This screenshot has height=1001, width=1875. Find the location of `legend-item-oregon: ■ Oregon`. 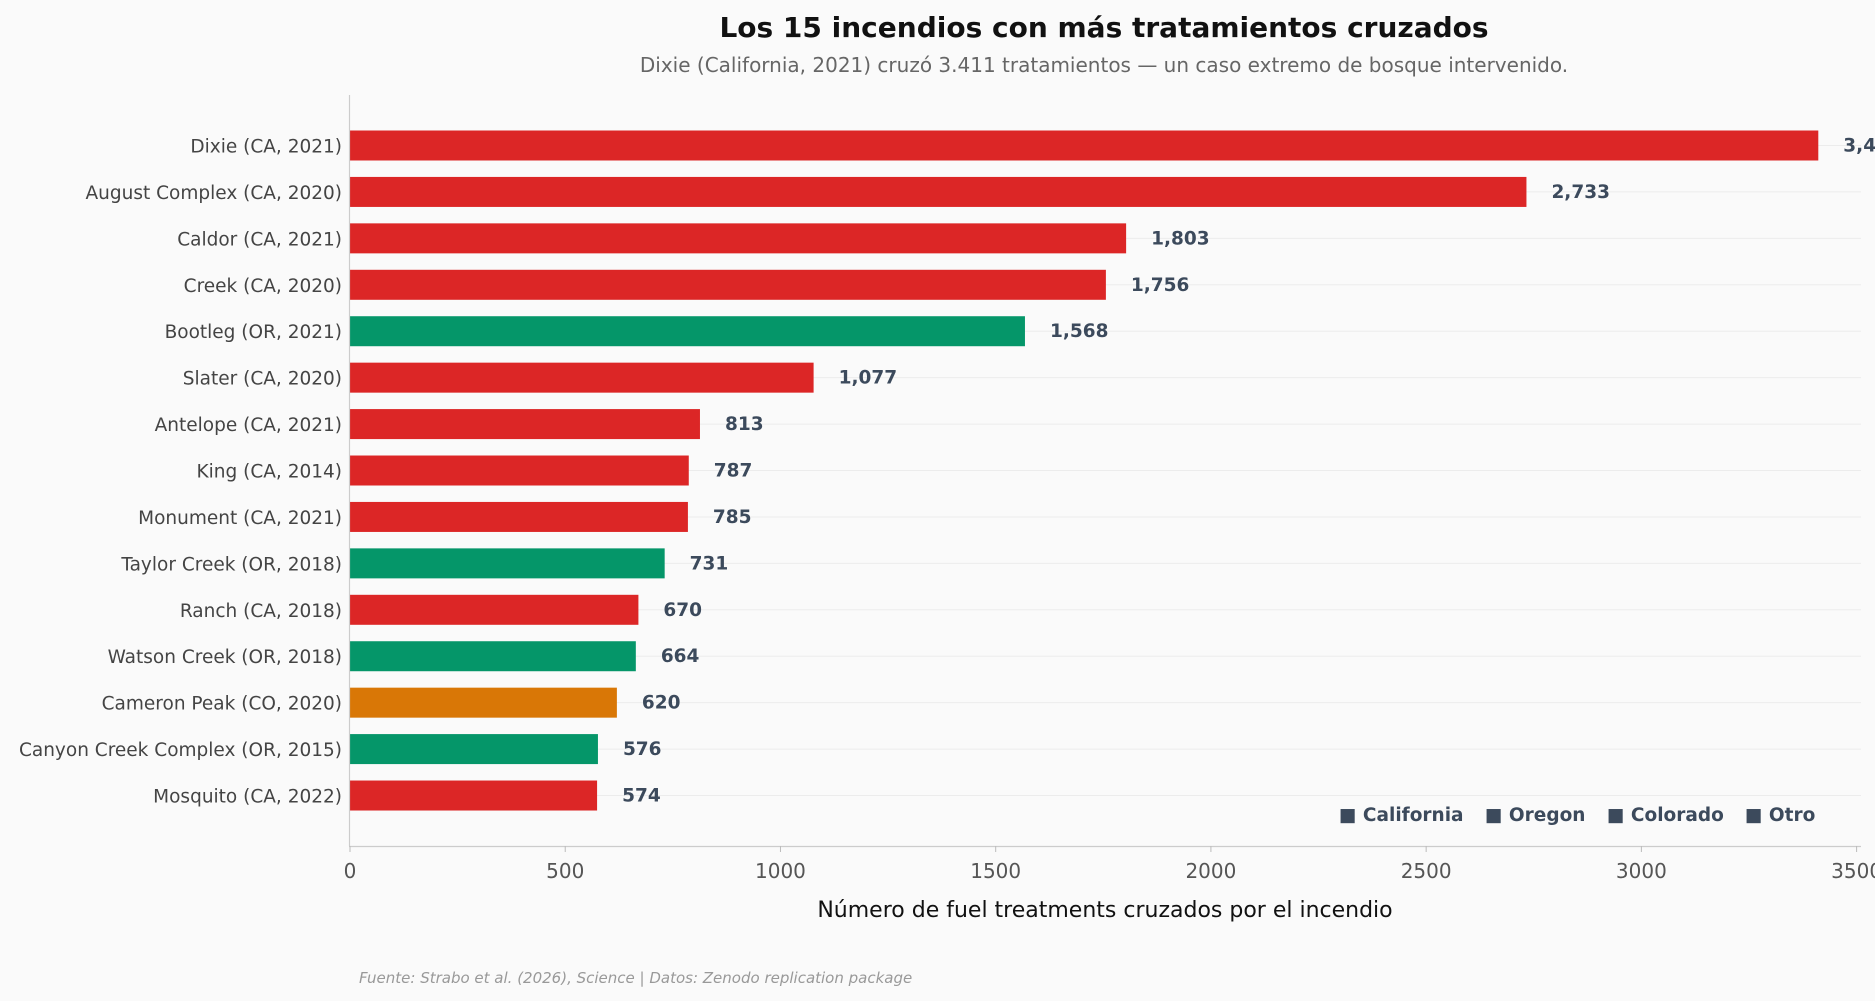

legend-item-oregon: ■ Oregon is located at coordinates (1535, 815).